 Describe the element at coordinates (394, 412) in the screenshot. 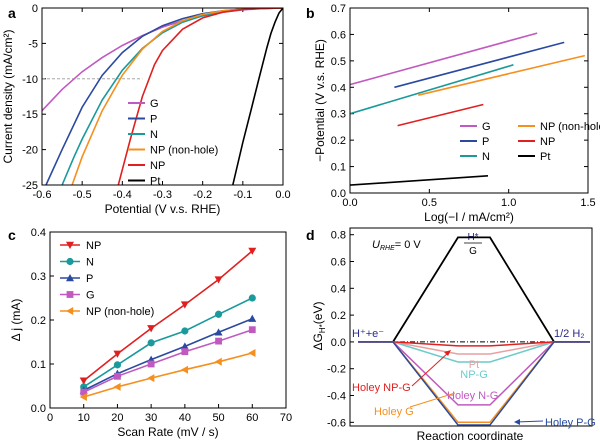

I see `series-label-NP_nonhole: Holey G` at that location.